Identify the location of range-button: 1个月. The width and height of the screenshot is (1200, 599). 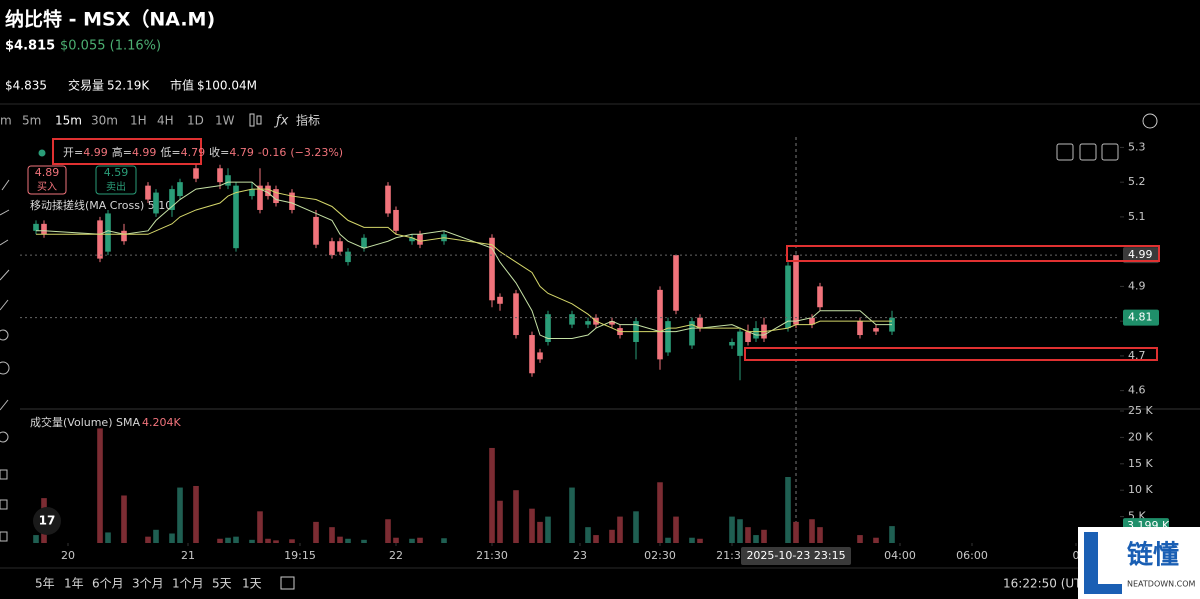
(188, 584).